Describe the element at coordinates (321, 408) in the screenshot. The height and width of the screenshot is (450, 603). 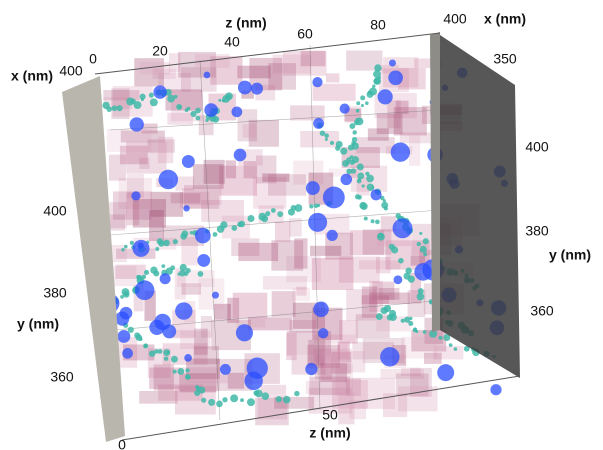
I see `bottom-edge` at that location.